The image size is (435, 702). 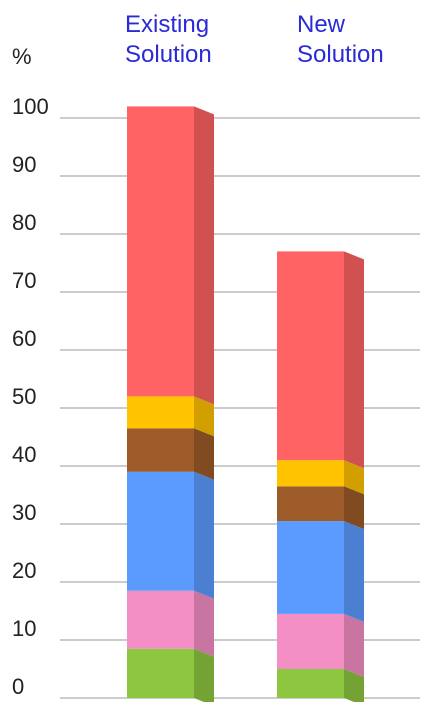 What do you see at coordinates (24, 396) in the screenshot?
I see `y-tick-label: 50` at bounding box center [24, 396].